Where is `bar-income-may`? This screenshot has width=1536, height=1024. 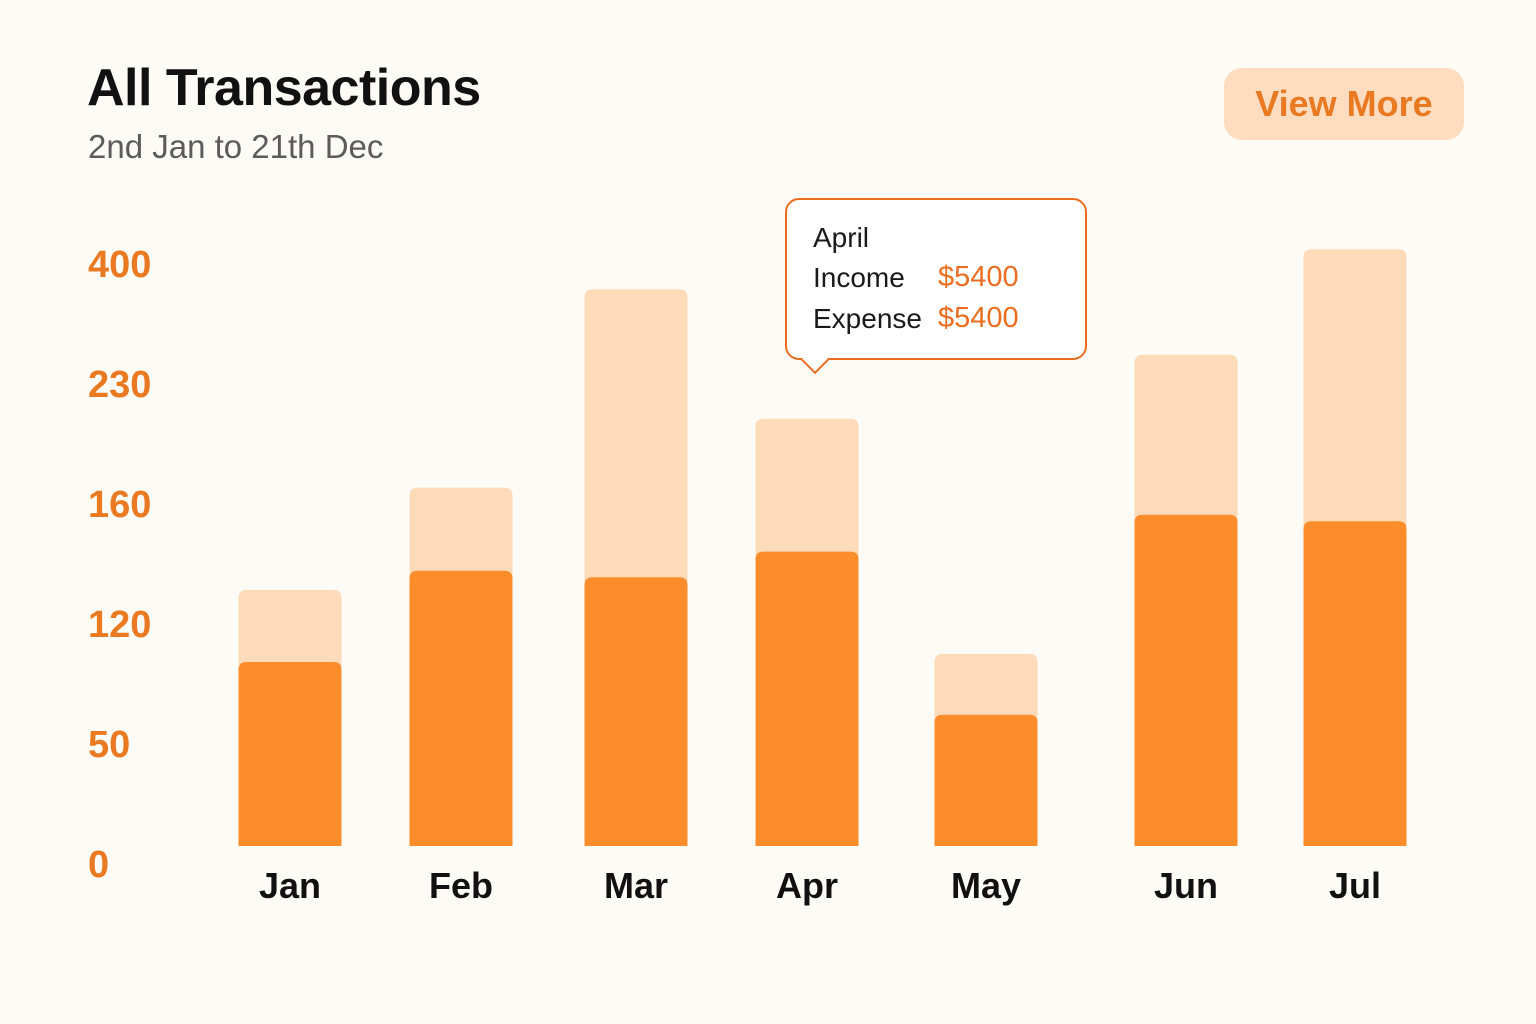 bar-income-may is located at coordinates (986, 780).